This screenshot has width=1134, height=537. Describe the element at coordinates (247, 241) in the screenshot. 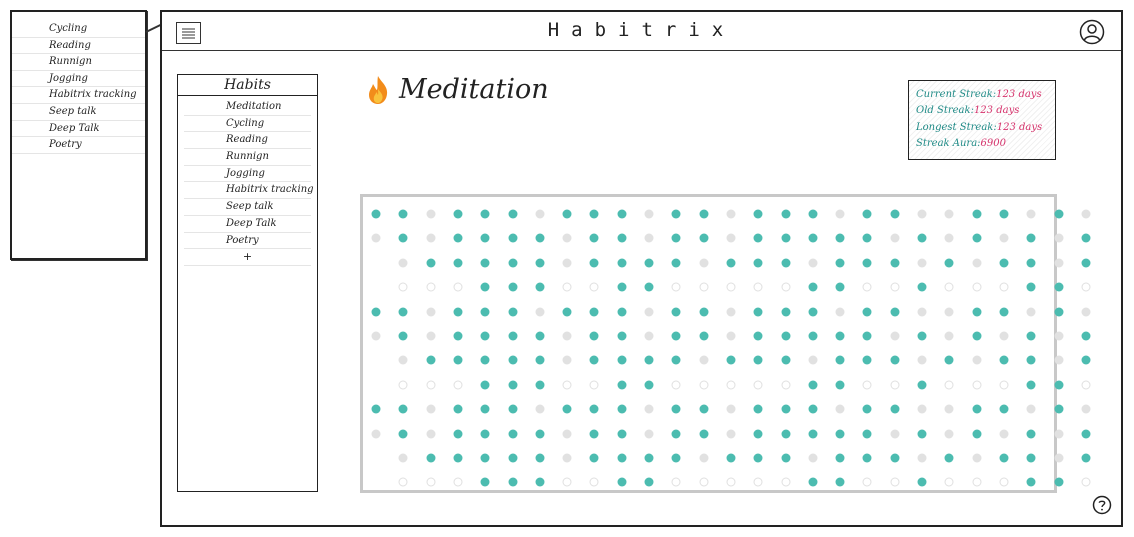

I see `sidebar-habit-item: Poetry` at that location.